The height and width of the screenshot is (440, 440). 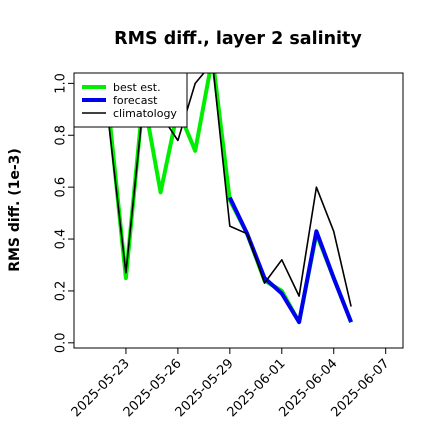 I want to click on y-tick-label: 0.6, so click(x=61, y=187).